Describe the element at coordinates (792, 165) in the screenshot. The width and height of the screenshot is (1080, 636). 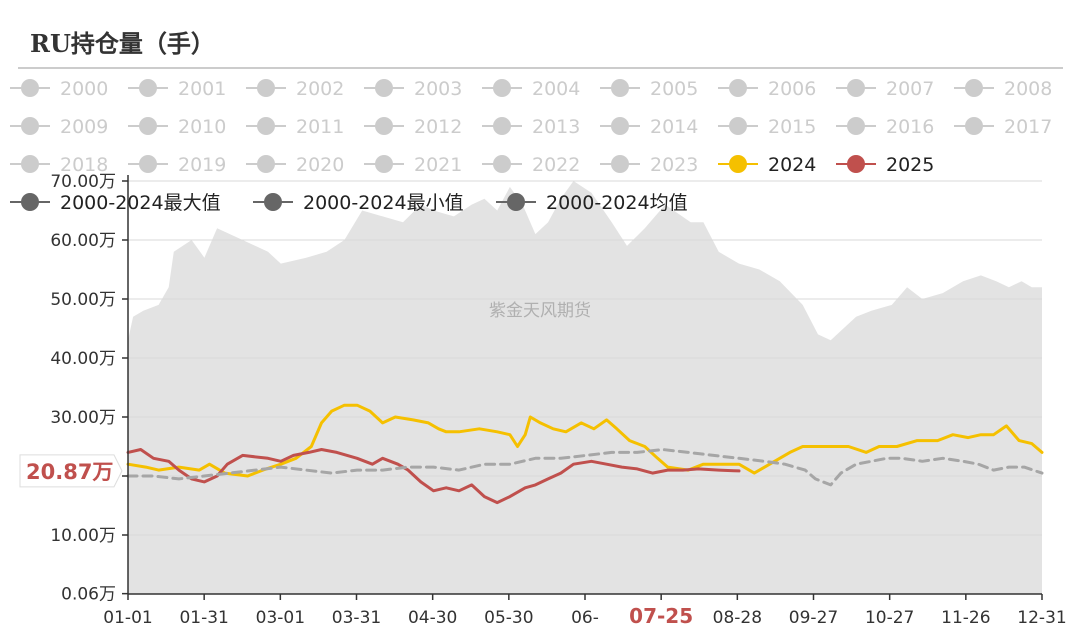
I see `legend-label: 2024` at that location.